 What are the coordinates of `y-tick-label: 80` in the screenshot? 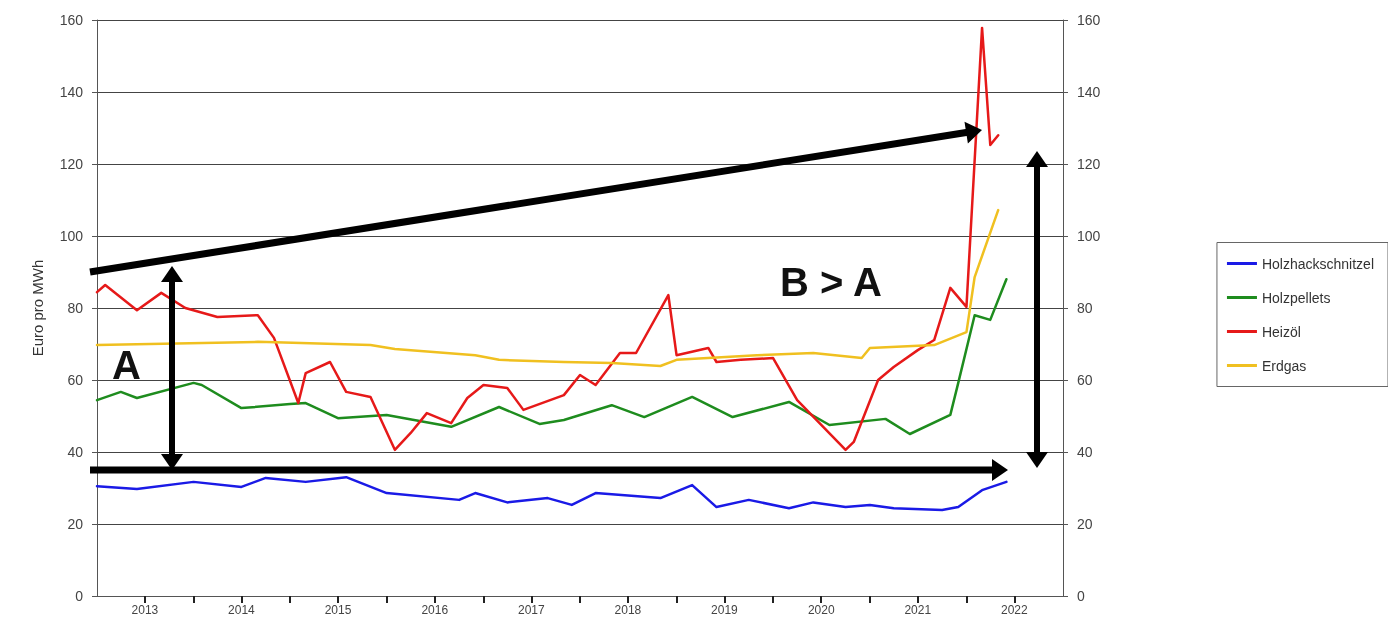 It's located at (75, 308).